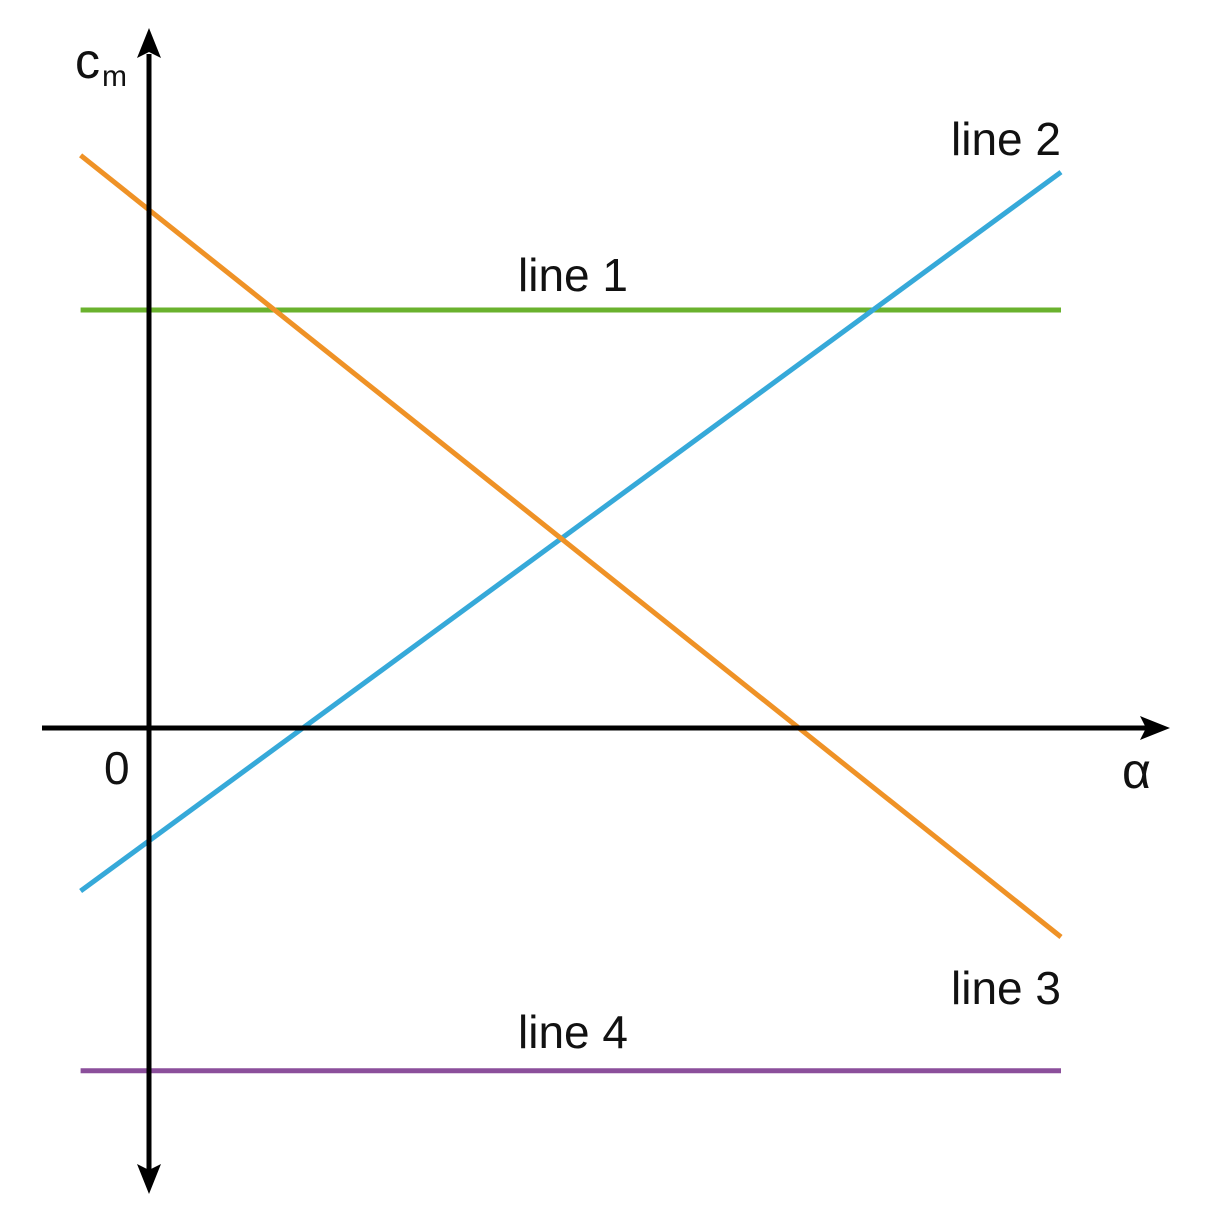 The width and height of the screenshot is (1224, 1224). What do you see at coordinates (1136, 771) in the screenshot?
I see `x-axis-label: α` at bounding box center [1136, 771].